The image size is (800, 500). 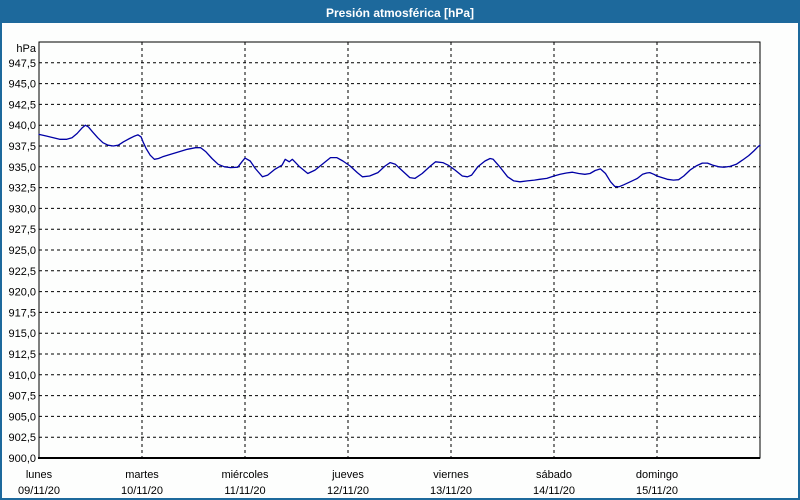 What do you see at coordinates (347, 475) in the screenshot?
I see `day-name-label: jueves` at bounding box center [347, 475].